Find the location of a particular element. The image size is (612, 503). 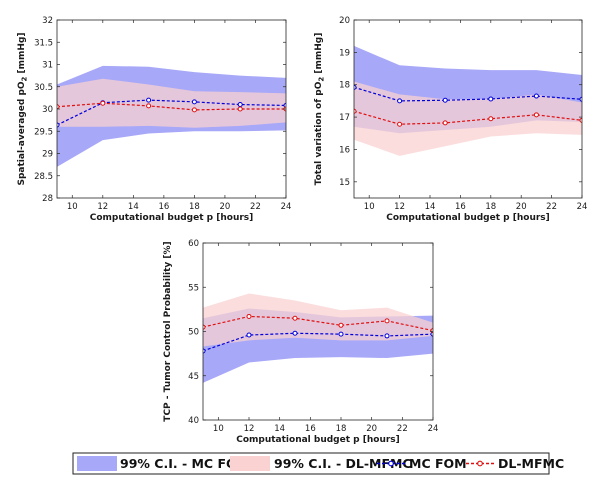

y-tick-label: 29 is located at coordinates (47, 155).